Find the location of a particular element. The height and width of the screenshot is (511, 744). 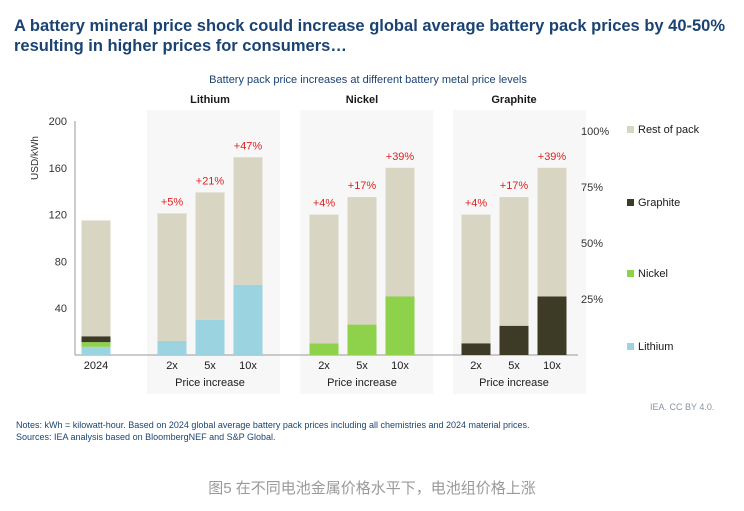

group-label: Lithium is located at coordinates (210, 100).